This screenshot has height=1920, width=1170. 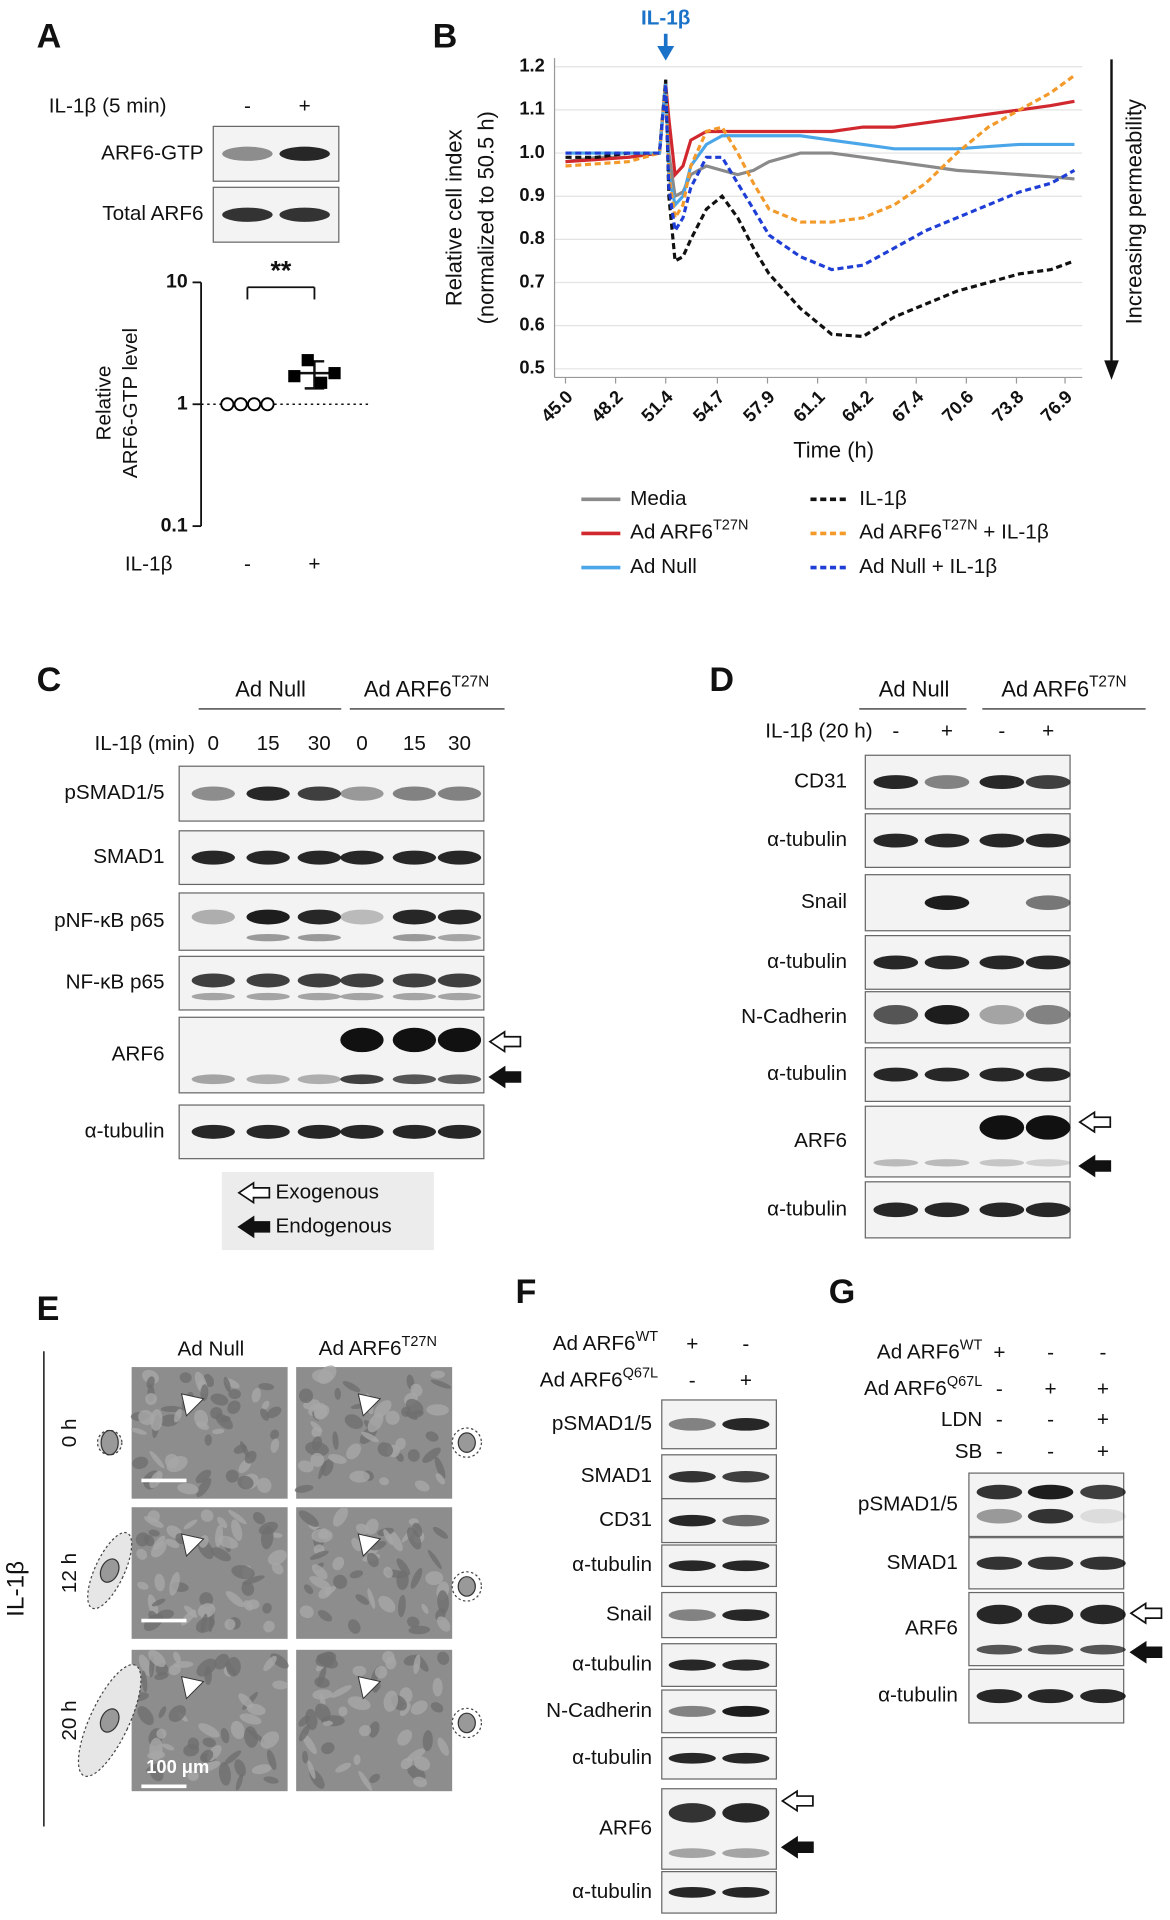 What do you see at coordinates (526, 1292) in the screenshot?
I see `panel-letter: F` at bounding box center [526, 1292].